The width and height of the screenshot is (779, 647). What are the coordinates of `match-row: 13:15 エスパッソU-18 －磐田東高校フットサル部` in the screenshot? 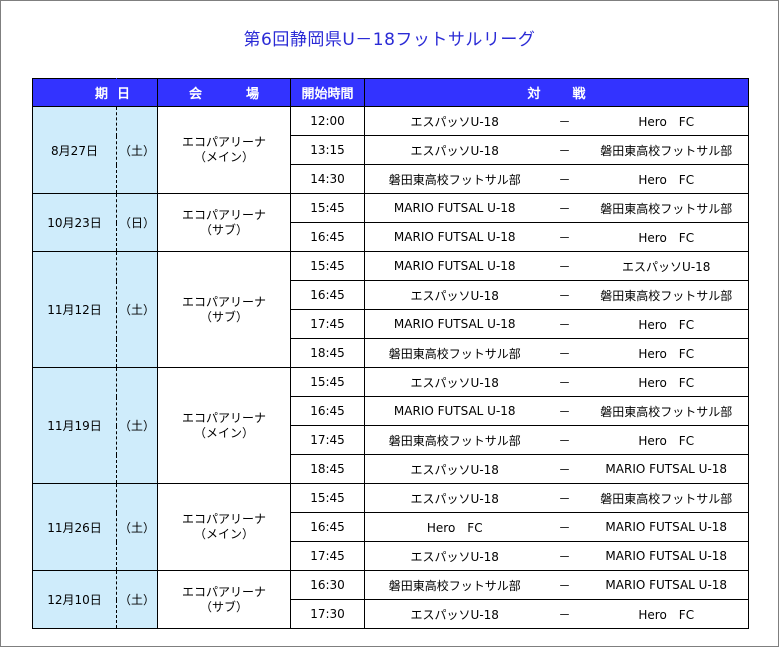 It's located at (391, 150).